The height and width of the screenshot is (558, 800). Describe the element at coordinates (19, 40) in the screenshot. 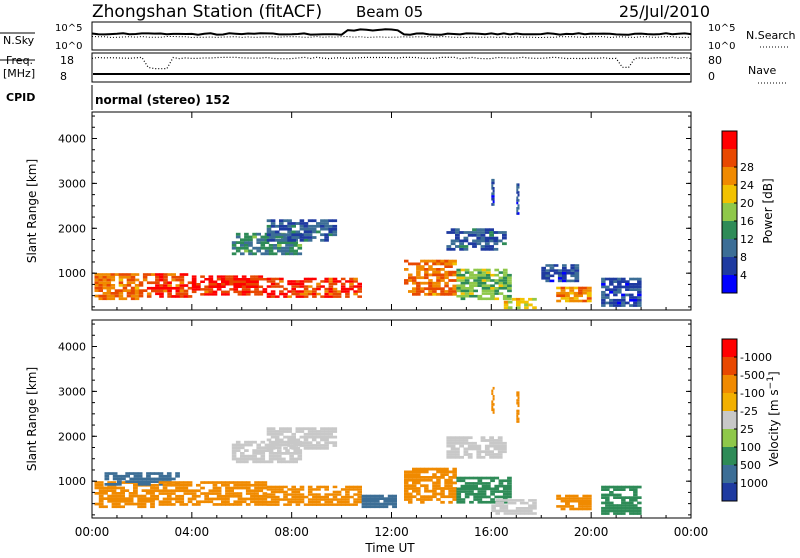

I see `nsky-label: N.Sky` at that location.